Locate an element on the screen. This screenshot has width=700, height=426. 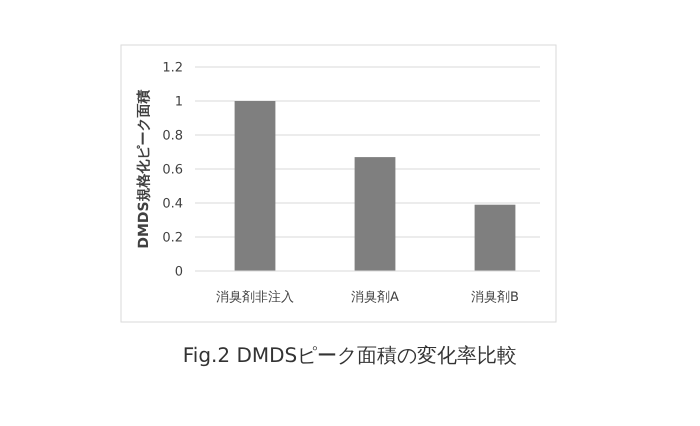
y-tick-label: 0.8 is located at coordinates (172, 136).